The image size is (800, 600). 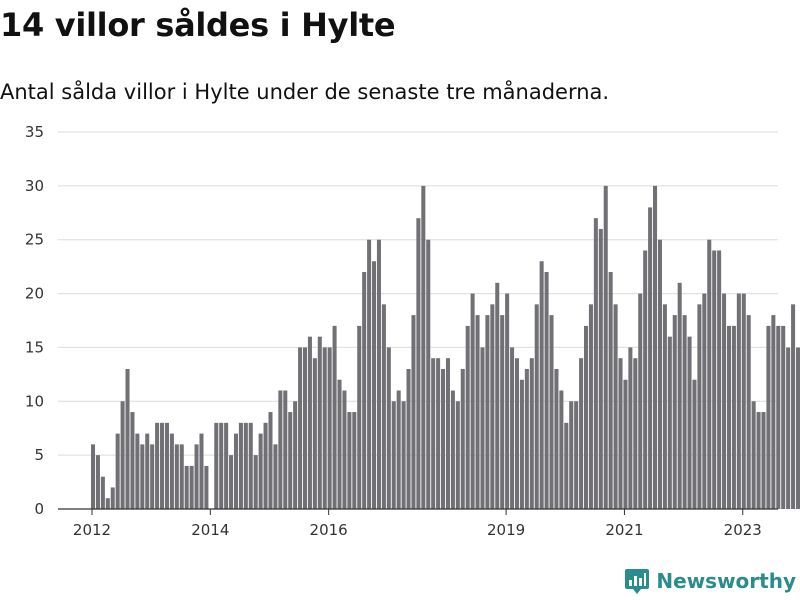 What do you see at coordinates (329, 530) in the screenshot?
I see `x-tick-label: 2016` at bounding box center [329, 530].